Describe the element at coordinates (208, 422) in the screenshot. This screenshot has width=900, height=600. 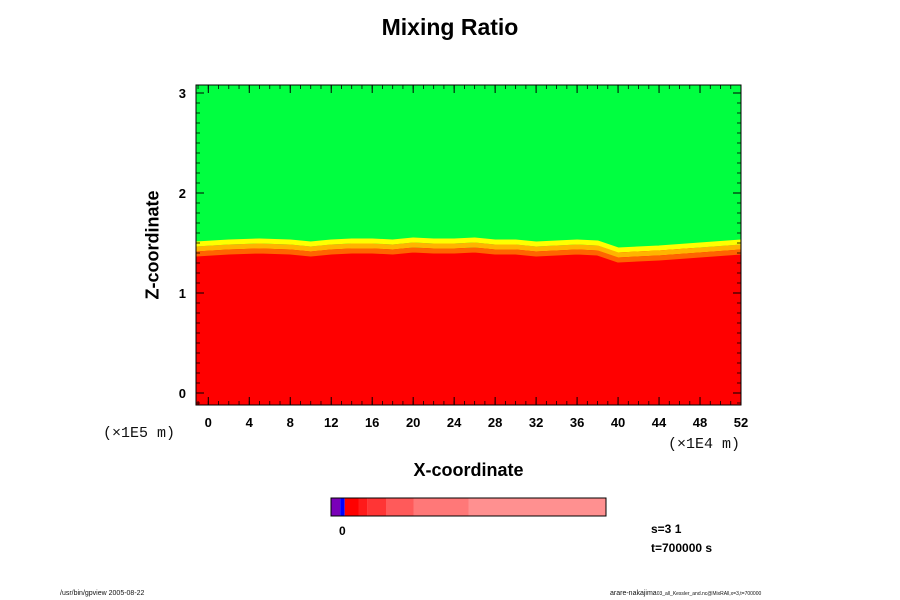
I see `x-tick-label: 0` at that location.